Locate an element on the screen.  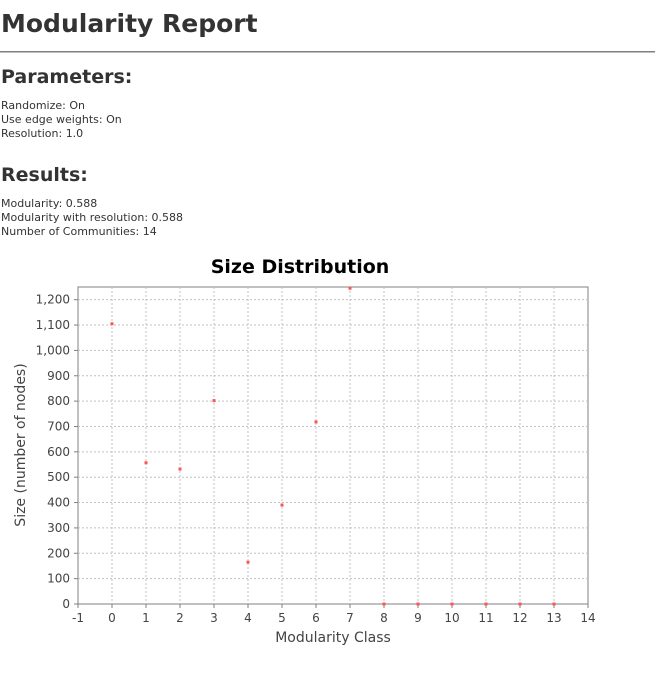
y-tick-label: 1,100 is located at coordinates (53, 325).